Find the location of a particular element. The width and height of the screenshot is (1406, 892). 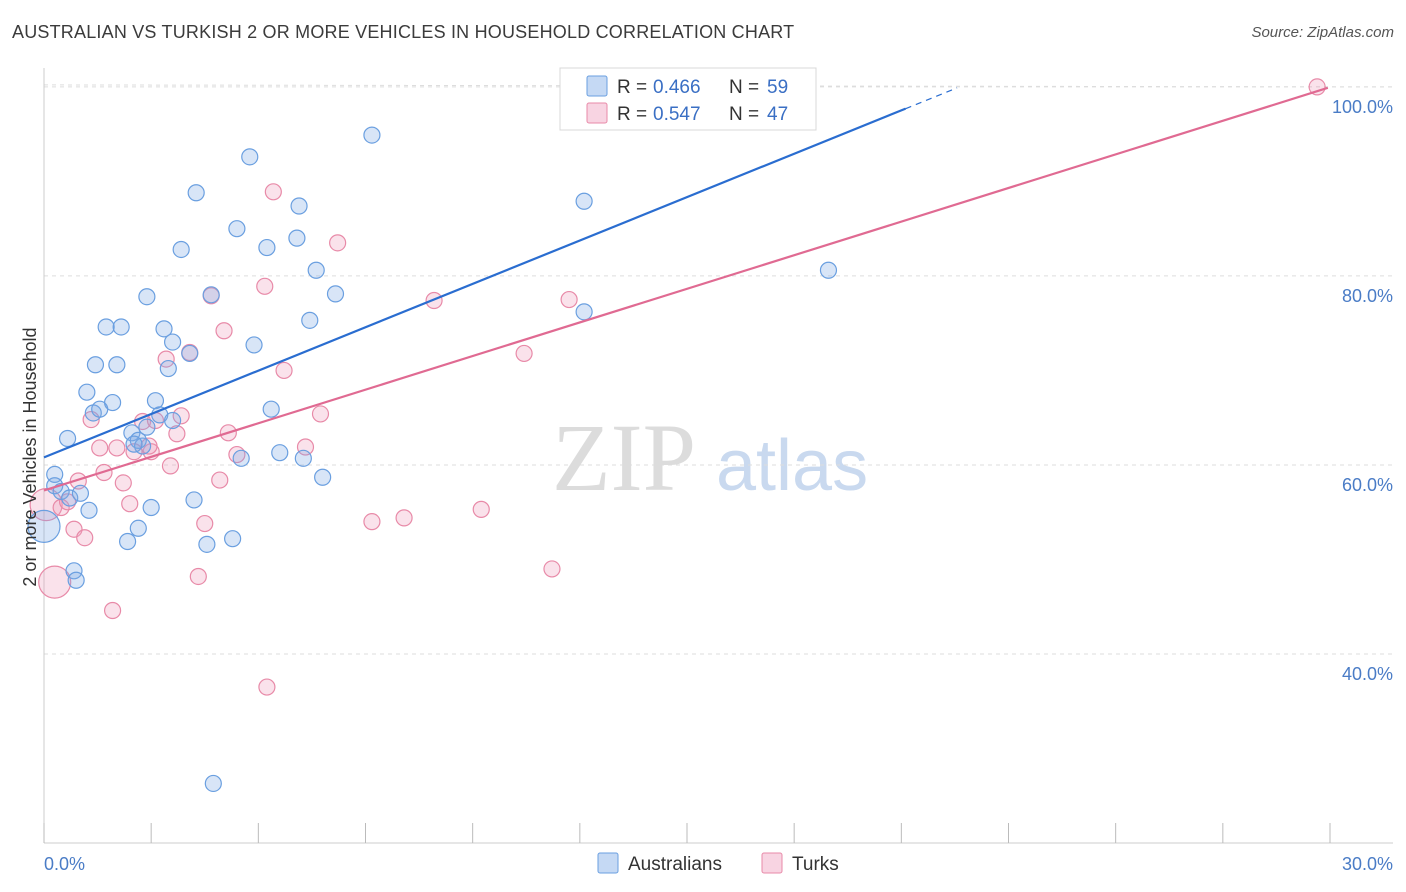

australians-trend-extension is located at coordinates (931, 98).